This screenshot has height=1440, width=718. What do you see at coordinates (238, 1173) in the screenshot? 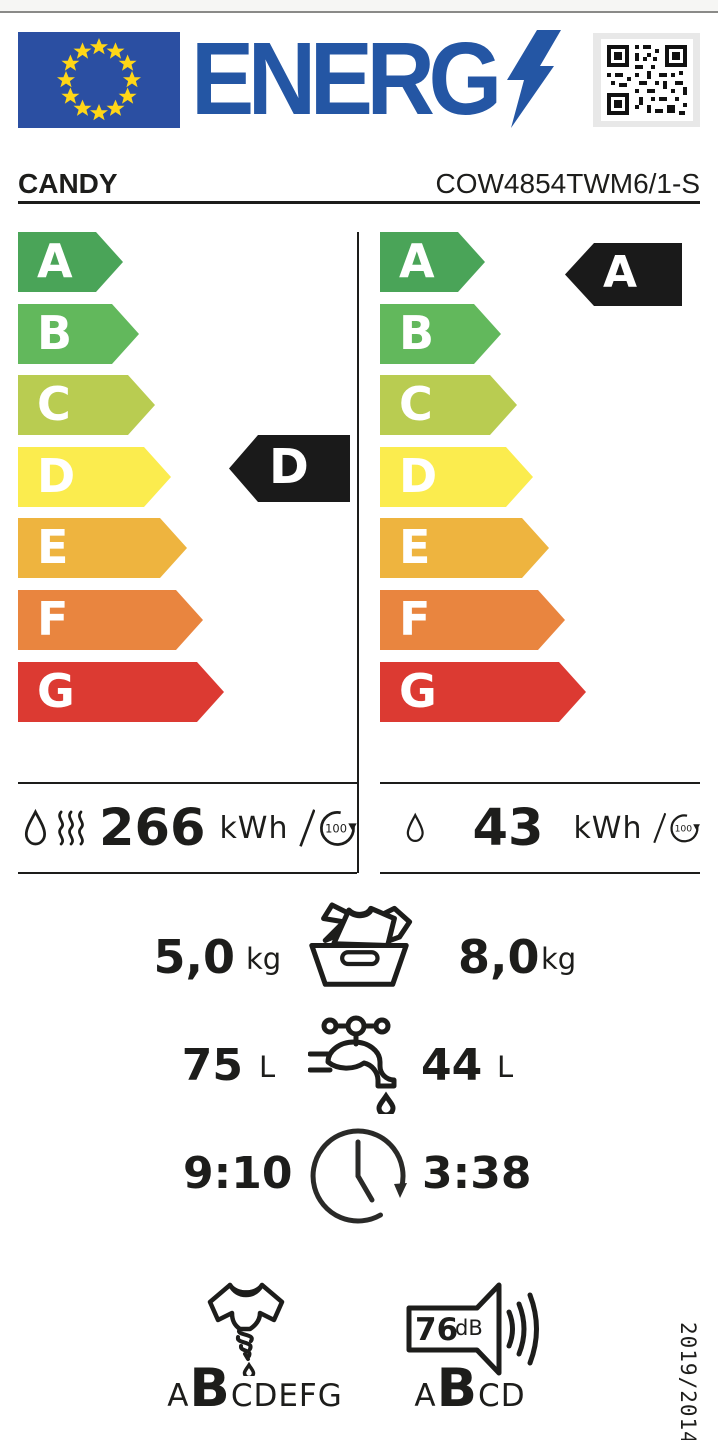
I see `duration-wash-dry: 9:10` at bounding box center [238, 1173].